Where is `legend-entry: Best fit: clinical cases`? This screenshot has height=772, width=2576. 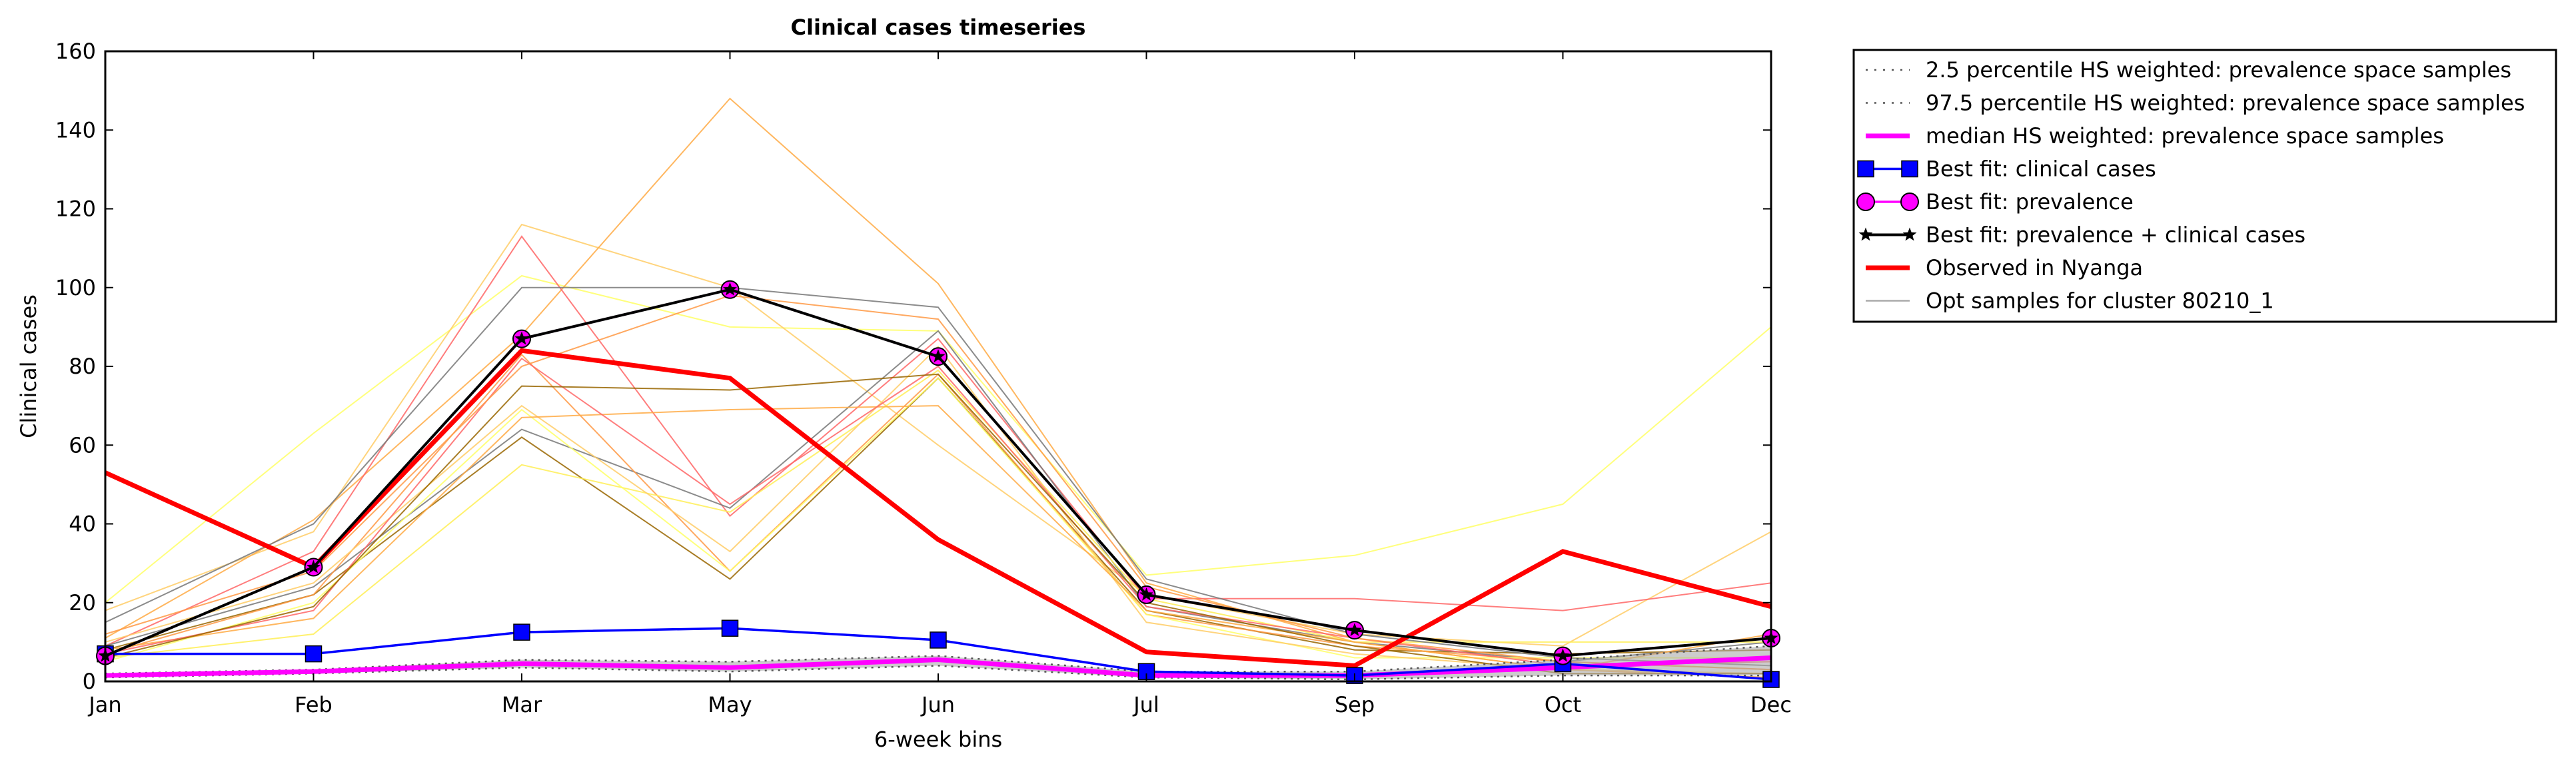
legend-entry: Best fit: clinical cases is located at coordinates (2007, 169).